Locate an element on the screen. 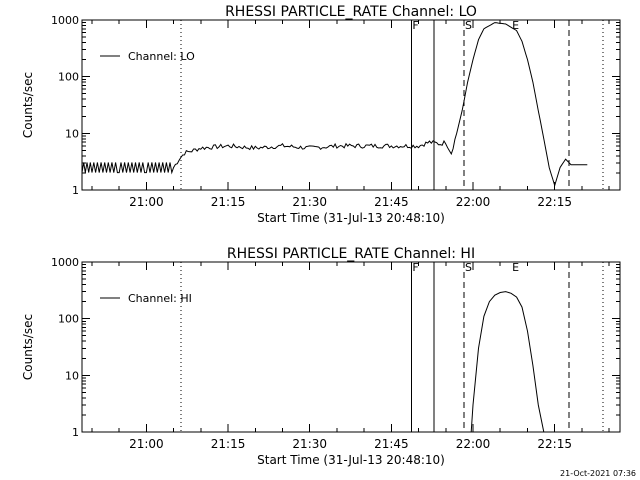  chart-title: RHESSI PARTICLE_RATE Channel: HI is located at coordinates (351, 254).